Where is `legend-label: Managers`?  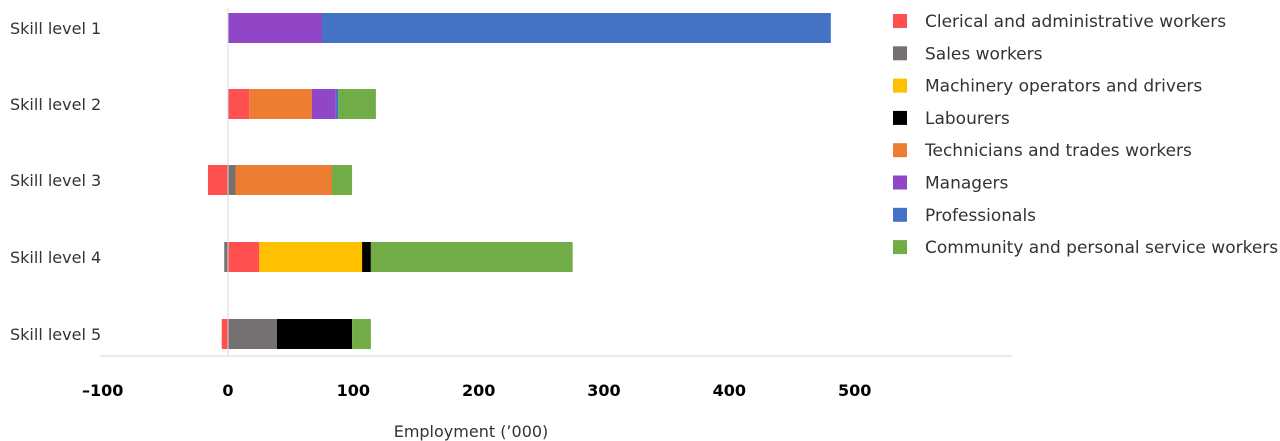
legend-label: Managers is located at coordinates (967, 184).